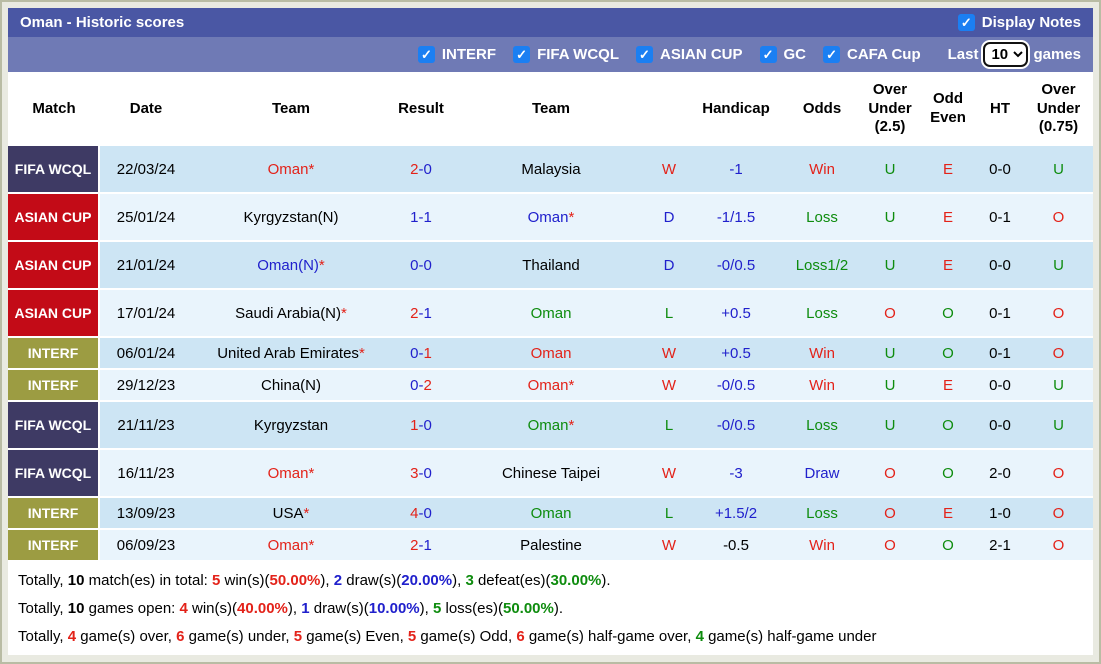 The width and height of the screenshot is (1101, 664). What do you see at coordinates (948, 109) in the screenshot?
I see `header-odd-even: Odd Even` at bounding box center [948, 109].